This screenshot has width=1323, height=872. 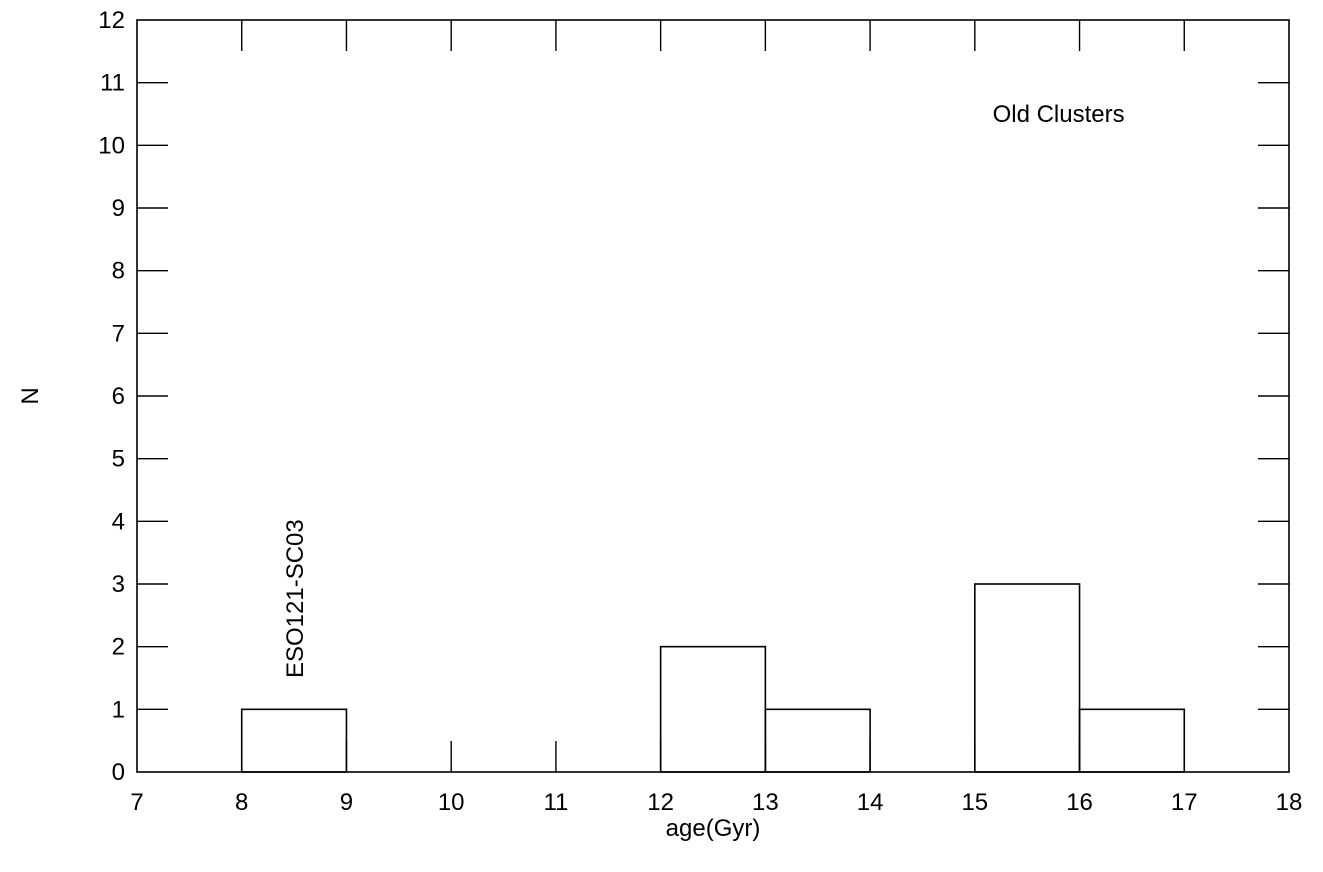 What do you see at coordinates (1059, 114) in the screenshot?
I see `annotation-0: Old Clusters` at bounding box center [1059, 114].